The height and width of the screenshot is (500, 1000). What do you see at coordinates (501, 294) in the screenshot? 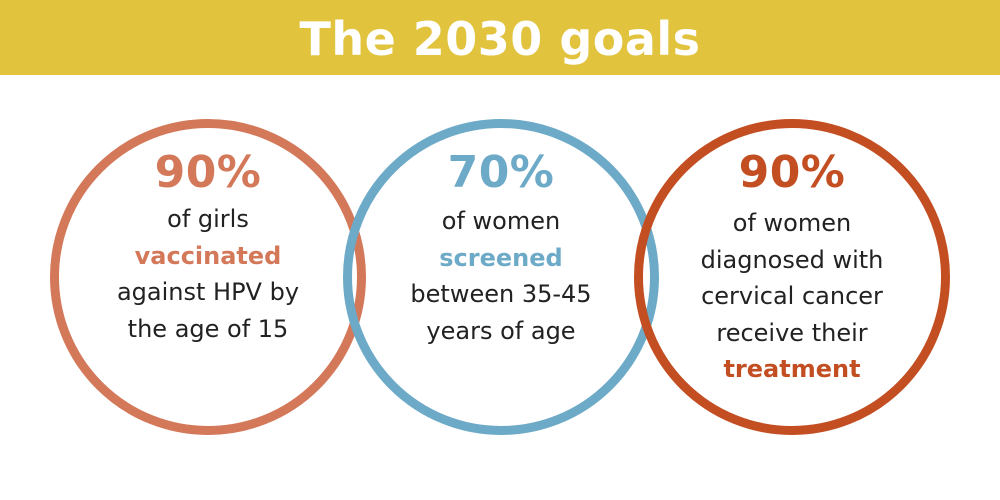
I see `goal-text-line: between 35-45` at bounding box center [501, 294].